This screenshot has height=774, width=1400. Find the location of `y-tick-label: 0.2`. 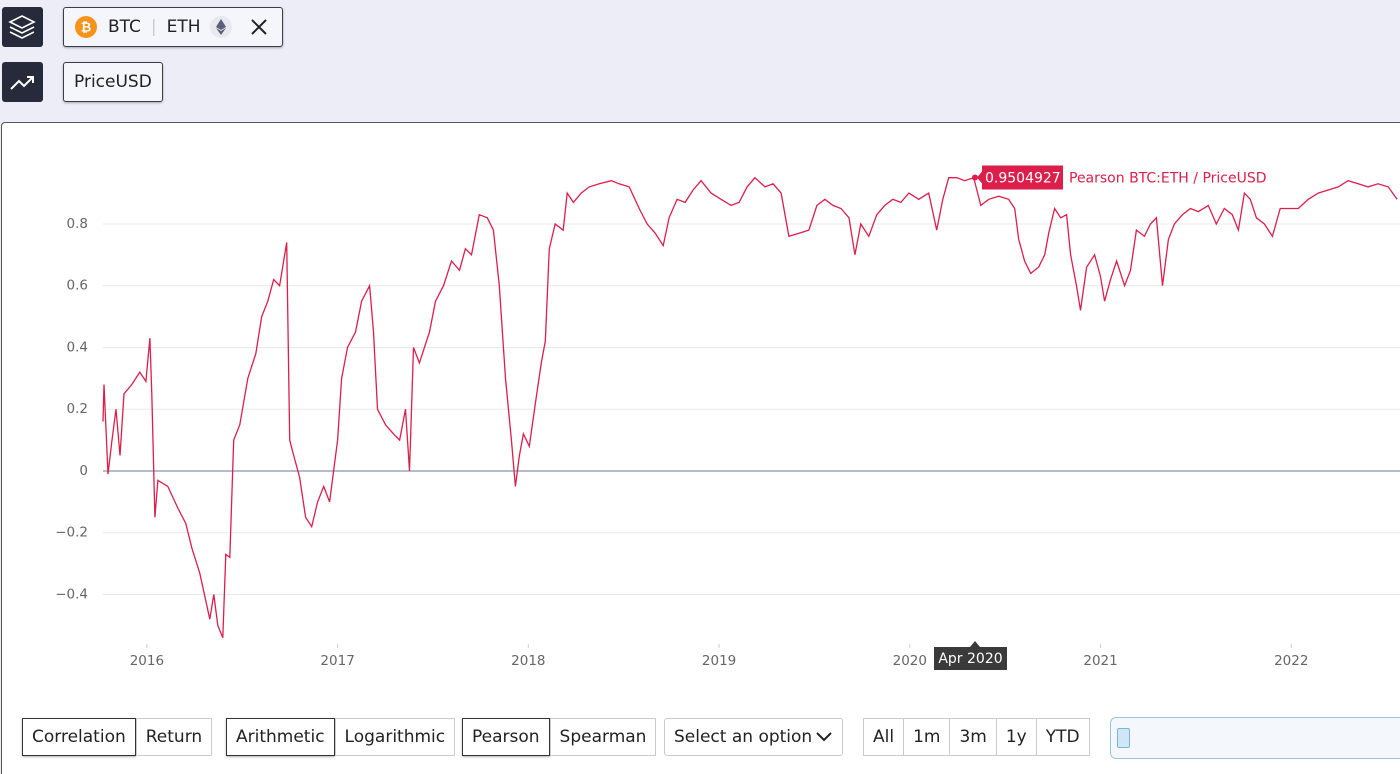

y-tick-label: 0.2 is located at coordinates (77, 409).